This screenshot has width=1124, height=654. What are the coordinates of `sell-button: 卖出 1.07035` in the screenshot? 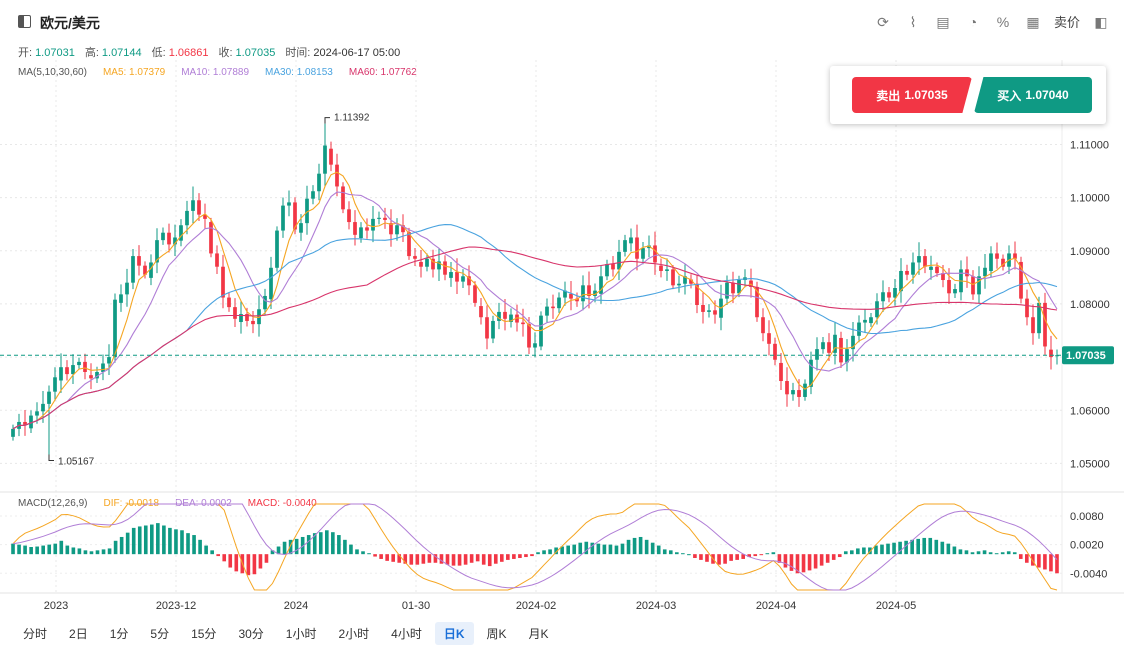 It's located at (912, 95).